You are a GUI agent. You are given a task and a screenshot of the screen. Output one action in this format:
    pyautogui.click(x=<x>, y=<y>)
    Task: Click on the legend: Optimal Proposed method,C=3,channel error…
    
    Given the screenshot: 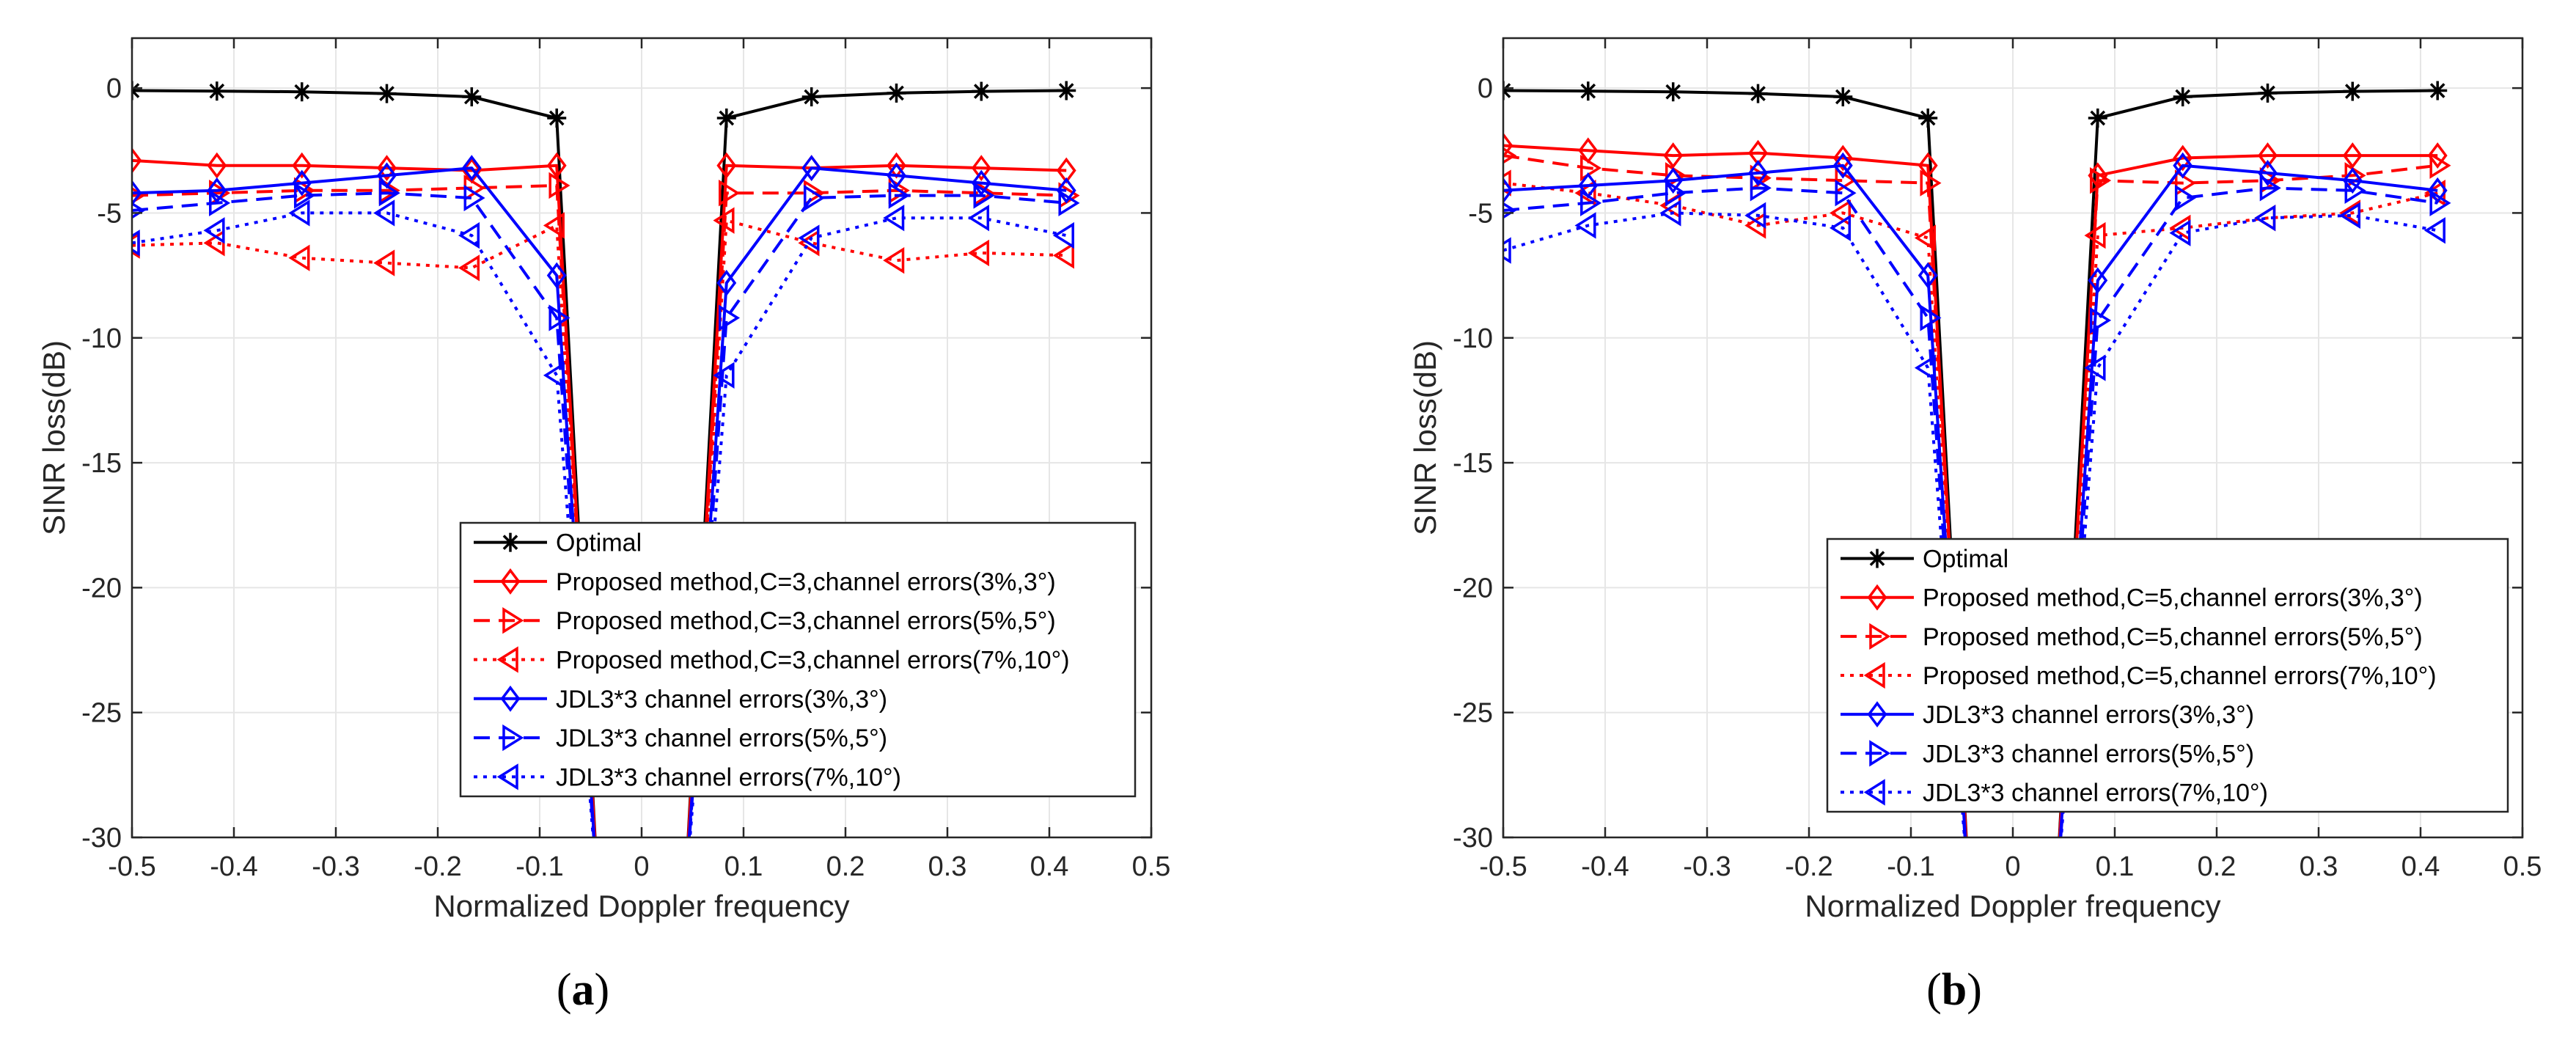 What is the action you would take?
    pyautogui.click(x=798, y=659)
    